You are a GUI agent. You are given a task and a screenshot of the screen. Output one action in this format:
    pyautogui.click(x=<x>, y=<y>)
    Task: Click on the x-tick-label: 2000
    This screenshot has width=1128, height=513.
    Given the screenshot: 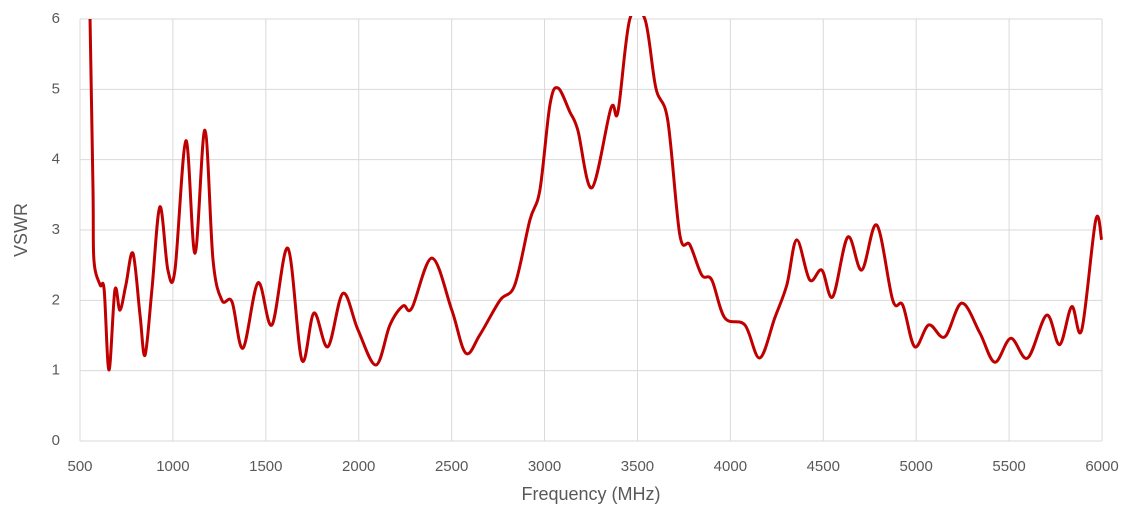 What is the action you would take?
    pyautogui.click(x=358, y=466)
    